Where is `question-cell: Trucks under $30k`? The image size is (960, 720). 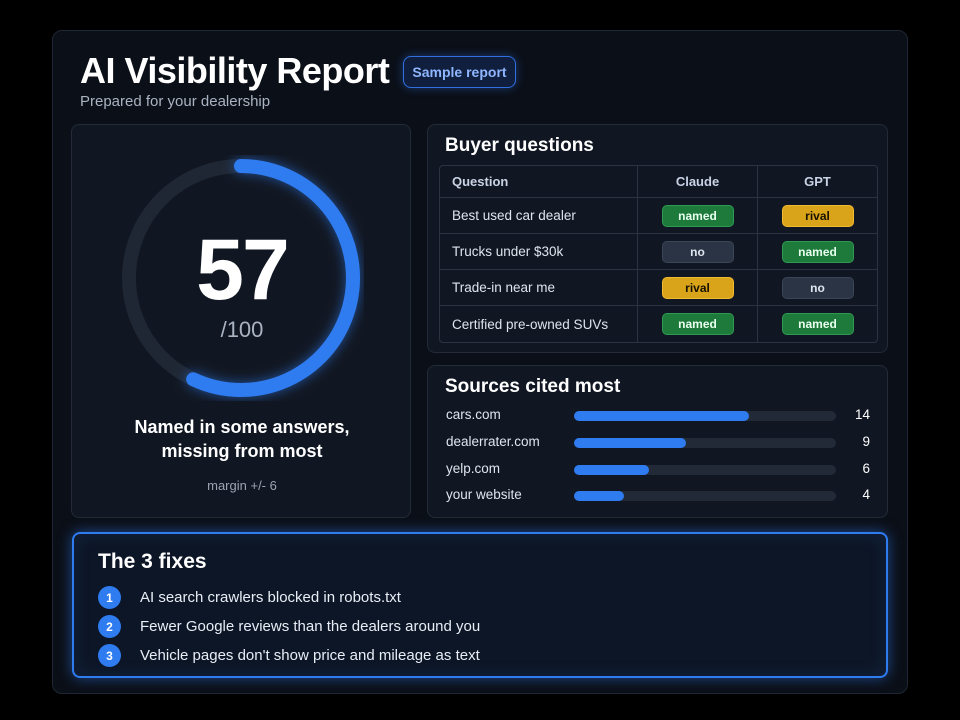
question-cell: Trucks under $30k is located at coordinates (539, 252).